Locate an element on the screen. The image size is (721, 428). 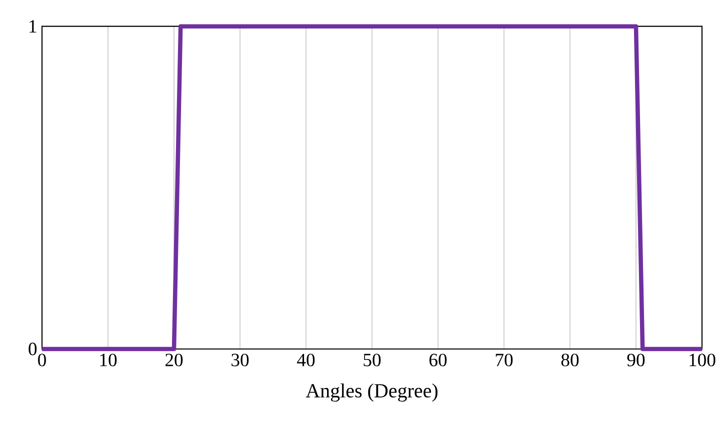
x-tick-label: 40 is located at coordinates (306, 360).